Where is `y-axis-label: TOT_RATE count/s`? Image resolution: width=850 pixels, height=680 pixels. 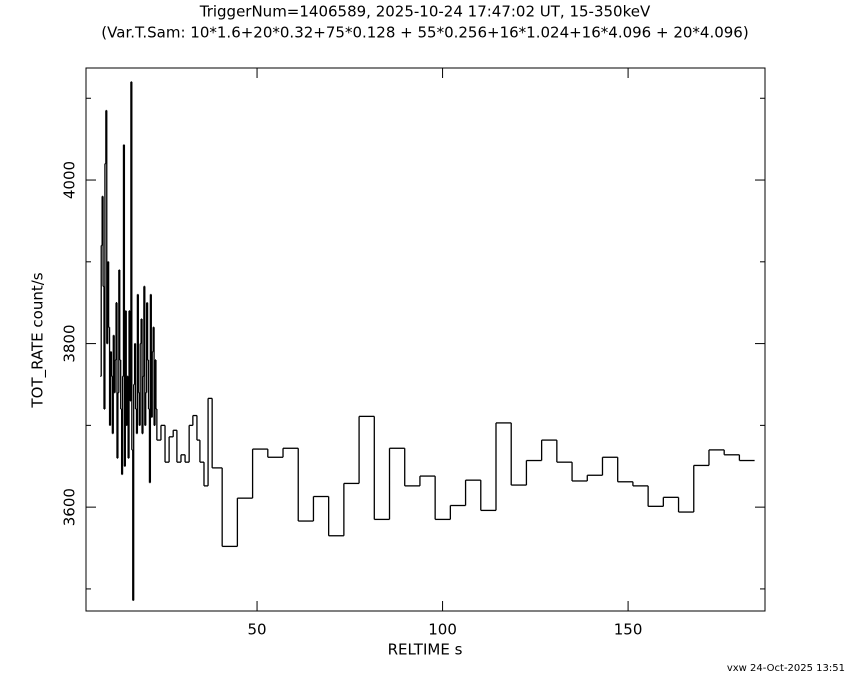 y-axis-label: TOT_RATE count/s is located at coordinates (38, 340).